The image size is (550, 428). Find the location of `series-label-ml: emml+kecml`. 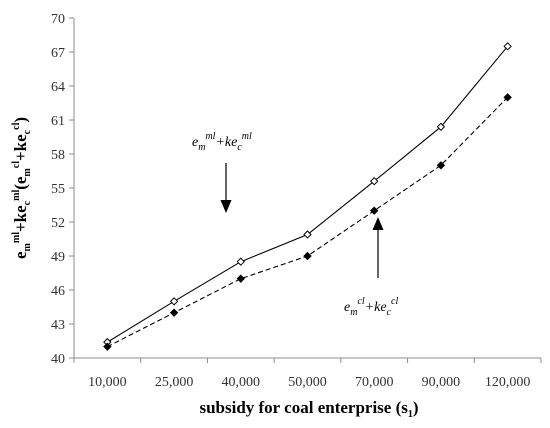

series-label-ml: emml+kecml is located at coordinates (222, 142).